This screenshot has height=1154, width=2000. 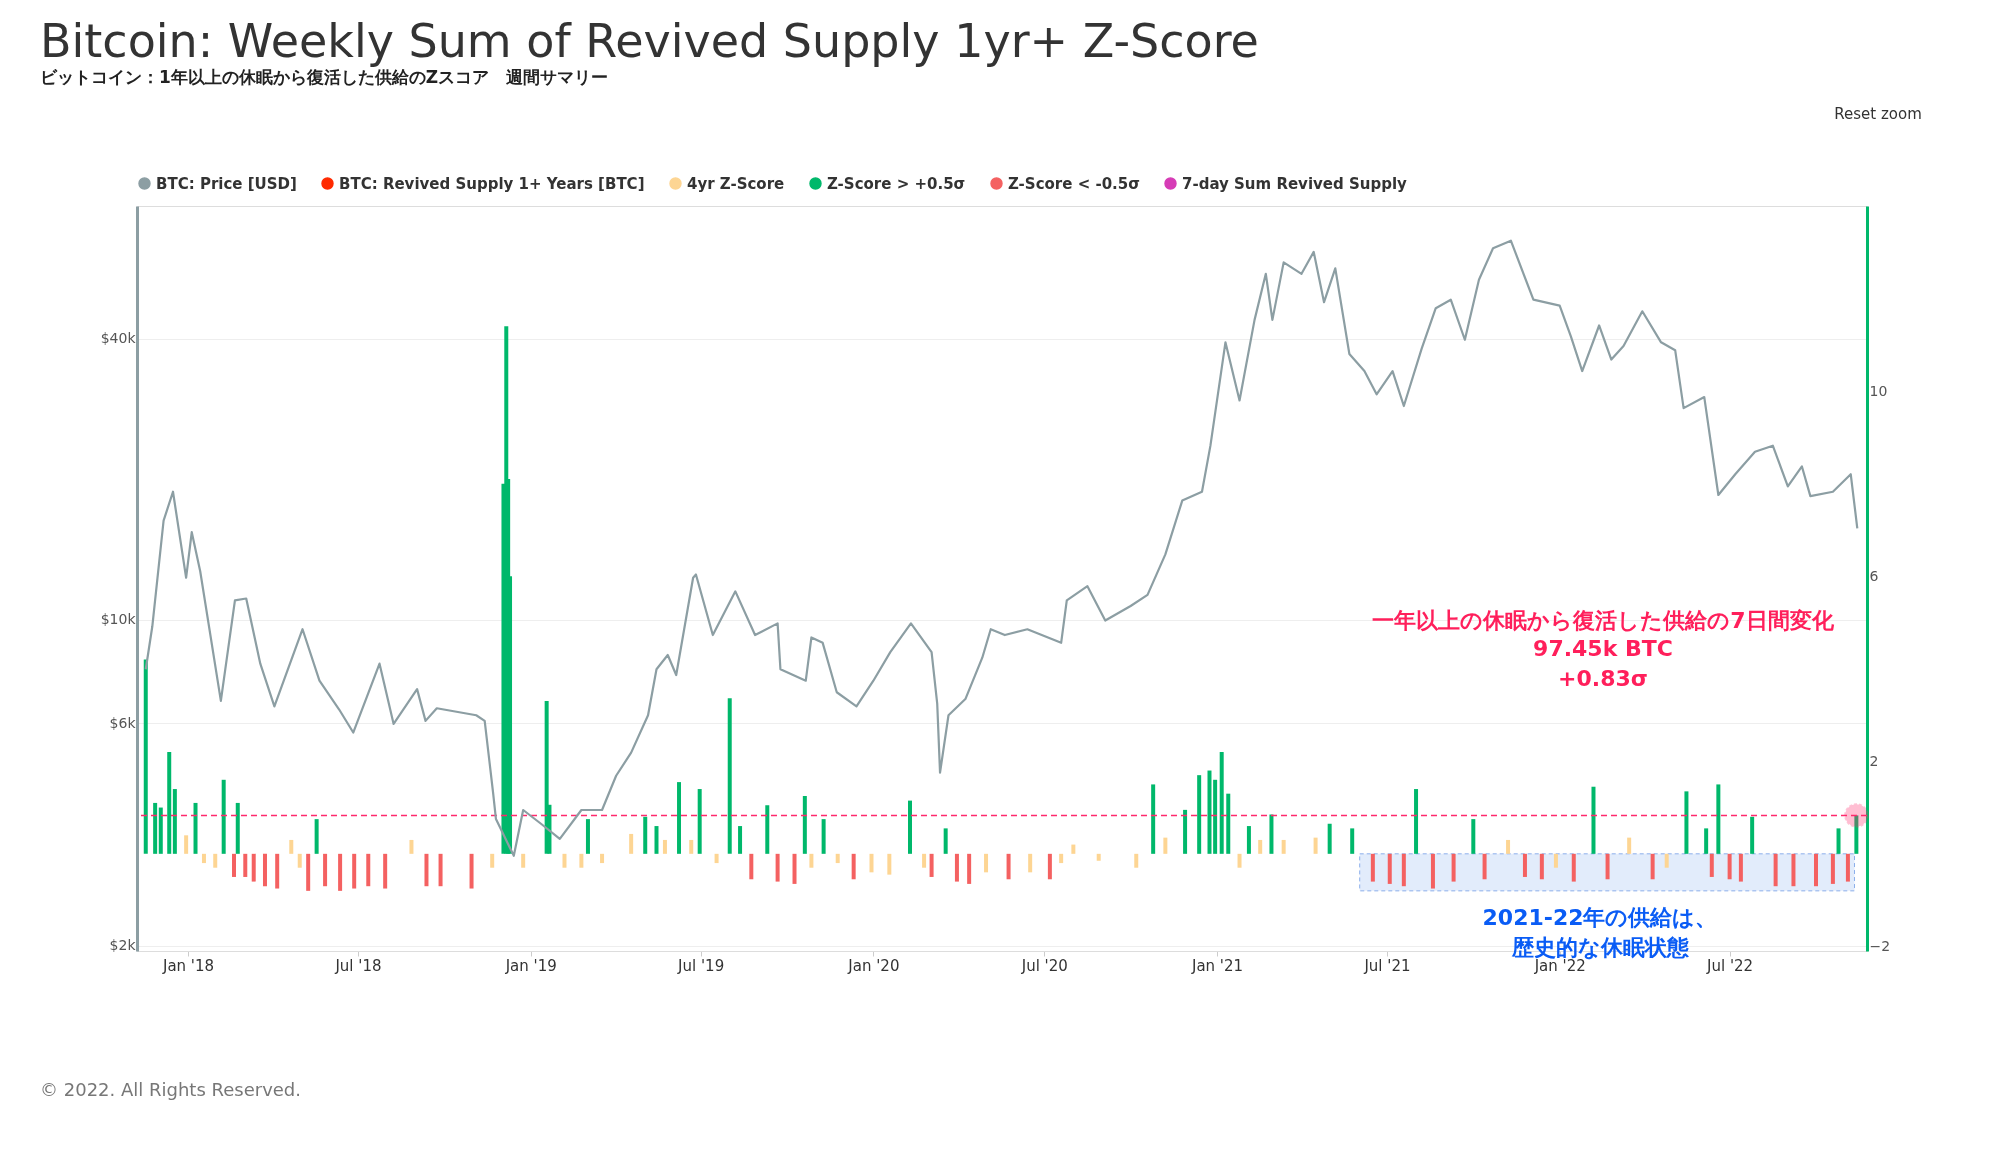 What do you see at coordinates (1600, 917) in the screenshot?
I see `annotation: 2021-22年の供給は、` at bounding box center [1600, 917].